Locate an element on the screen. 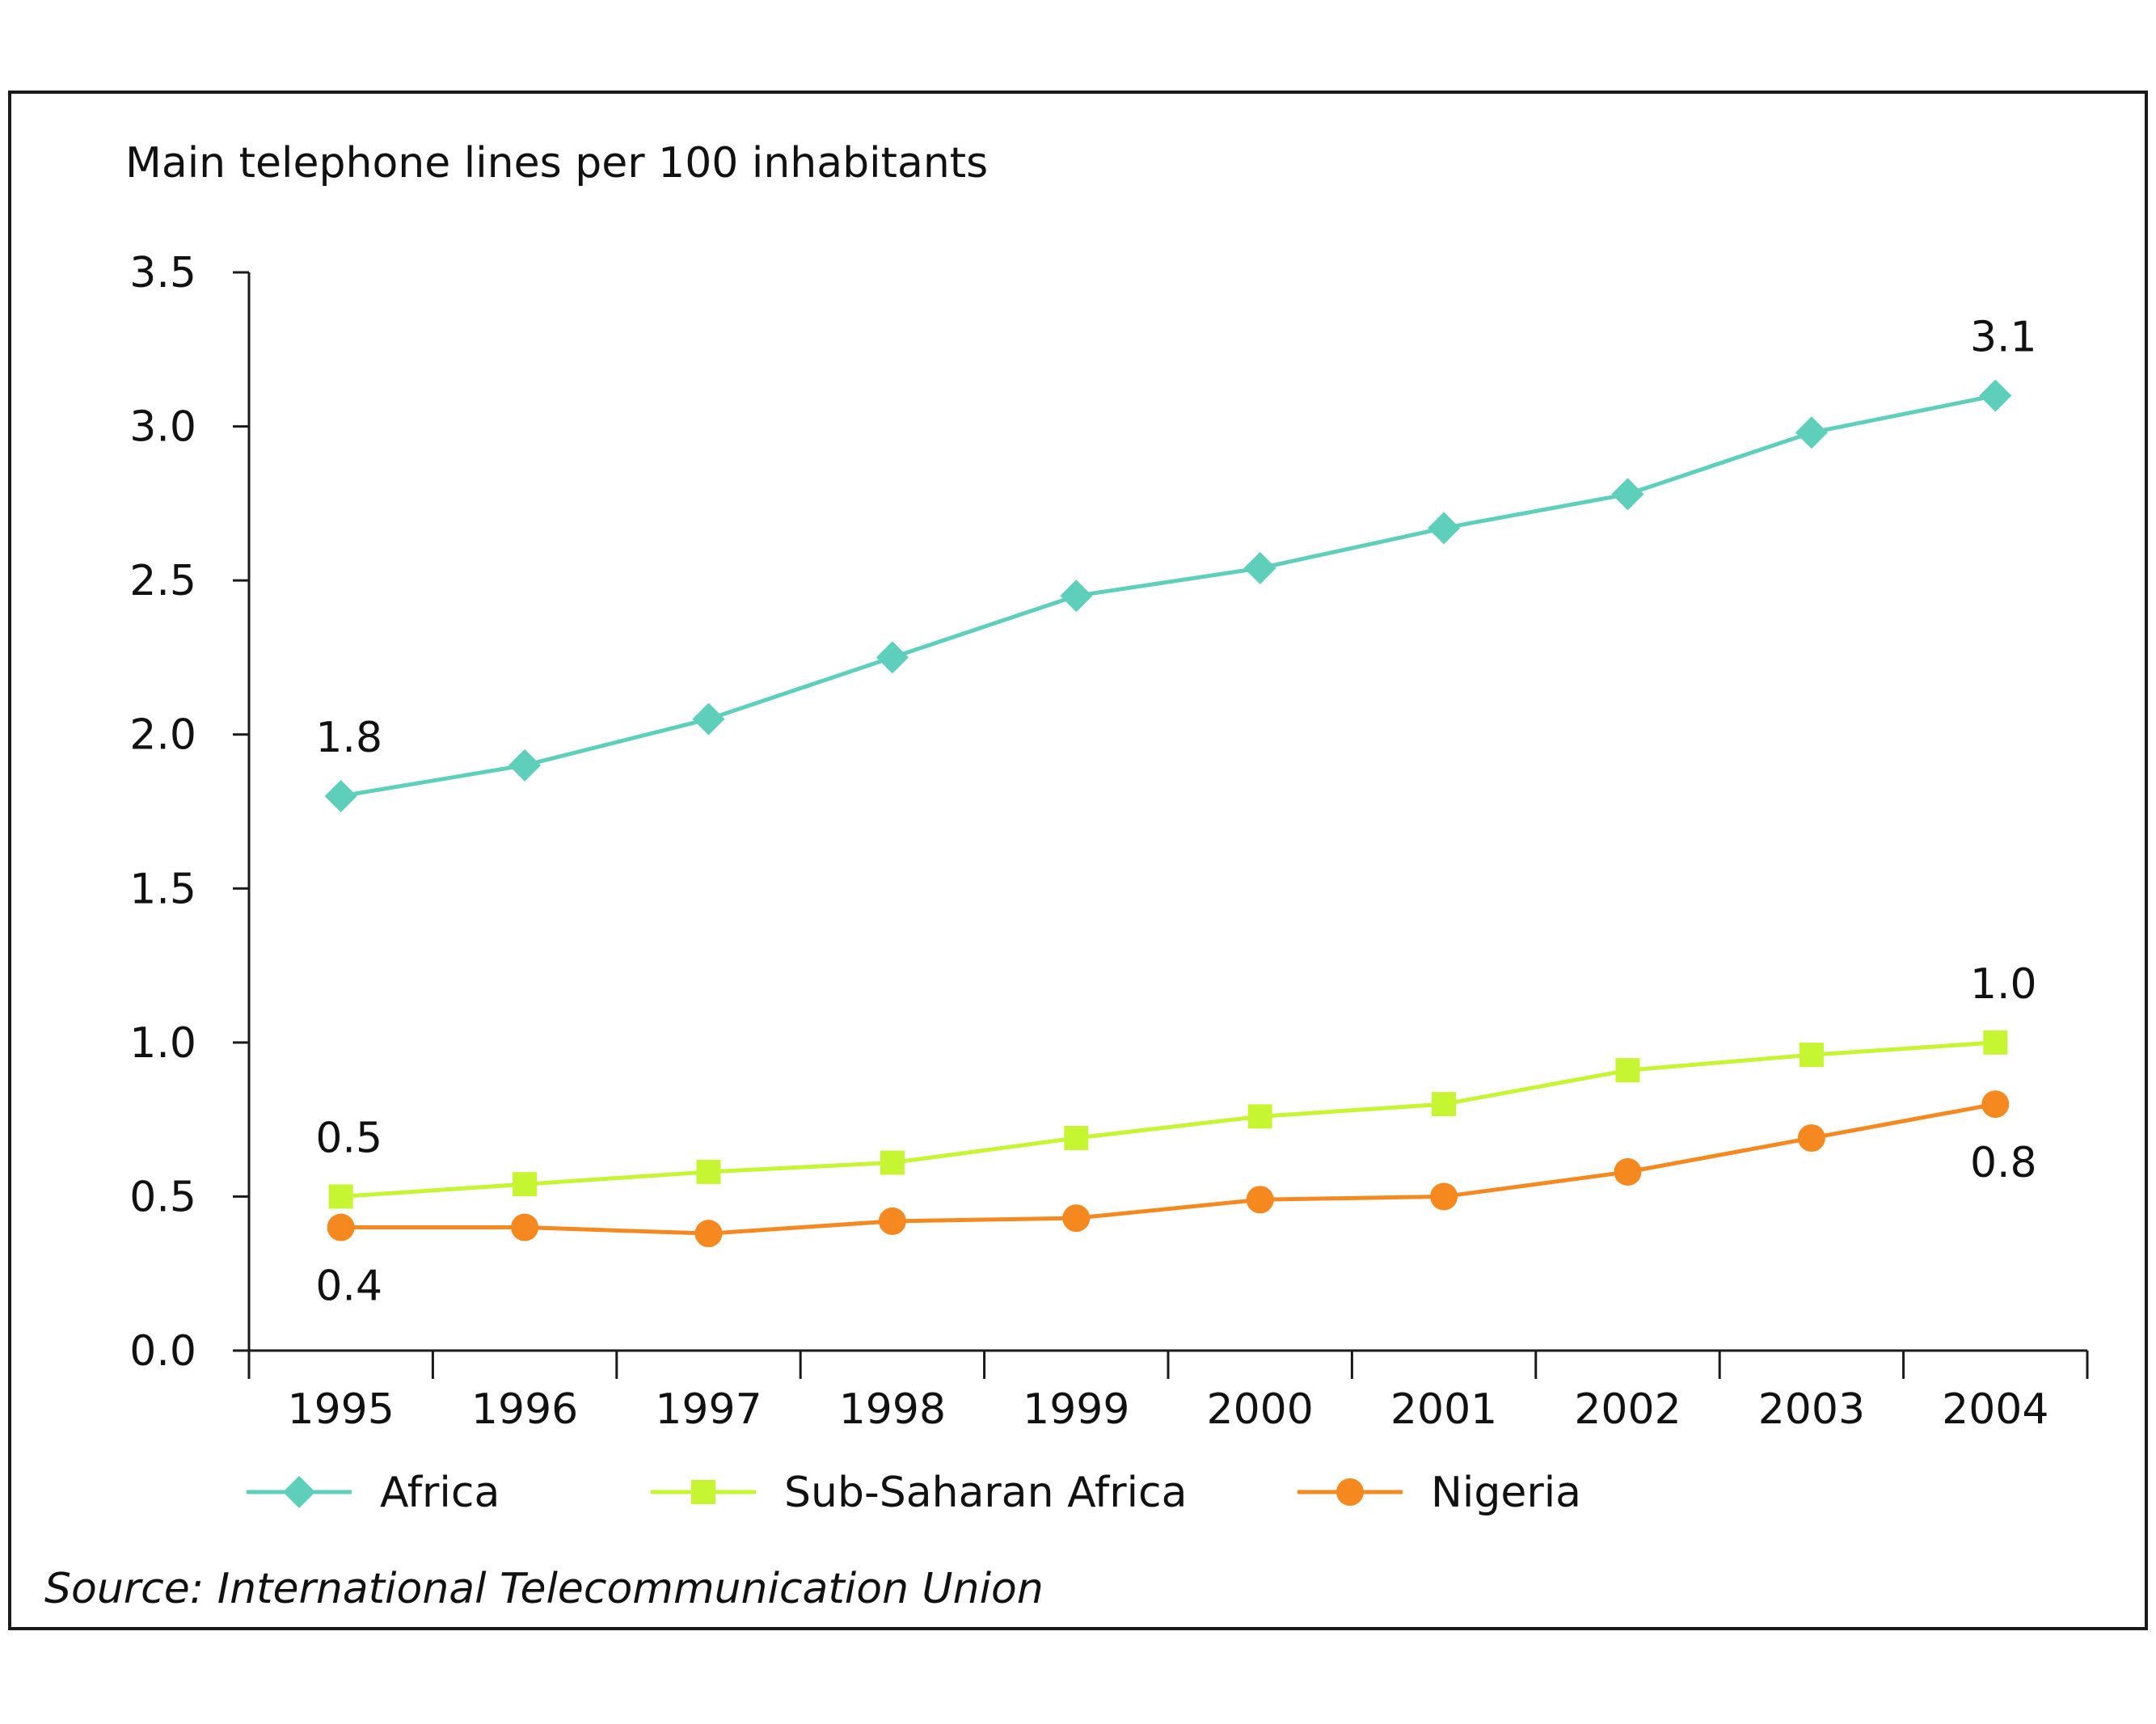 Image resolution: width=2156 pixels, height=1724 pixels. legend-item: Sub-Saharan Africa is located at coordinates (919, 1493).